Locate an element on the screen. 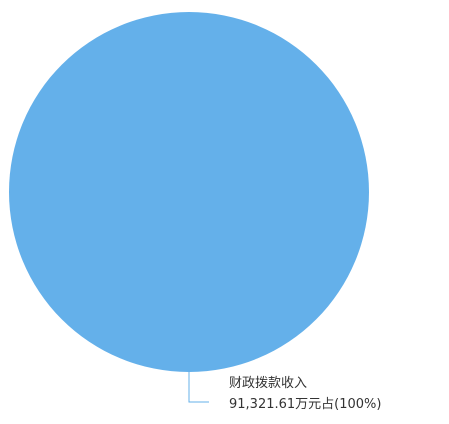  pie-labels: 财政拨款收入 91,321.61万元占(100%) is located at coordinates (284, 392).